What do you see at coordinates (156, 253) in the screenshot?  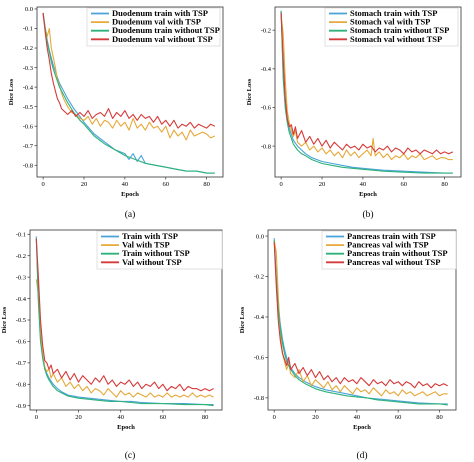 I see `legend-entry: Train without TSP` at bounding box center [156, 253].